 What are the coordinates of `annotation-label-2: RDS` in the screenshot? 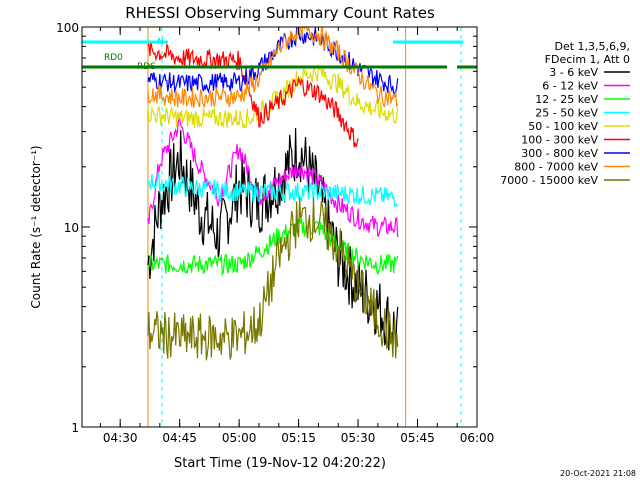 It's located at (146, 67).